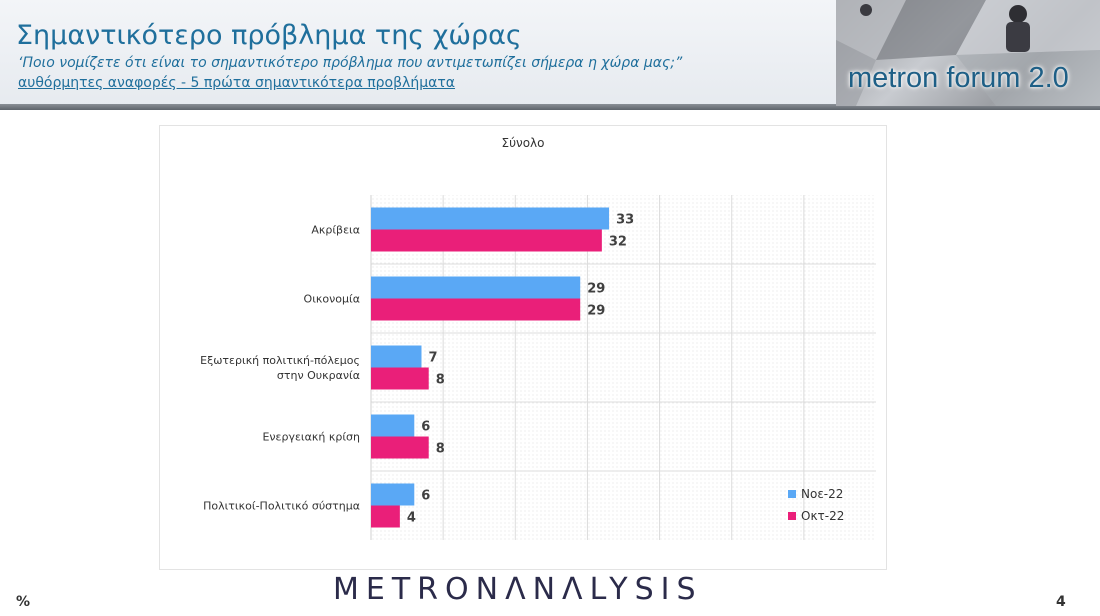  I want to click on logo-text: metron forum 2.0, so click(958, 78).